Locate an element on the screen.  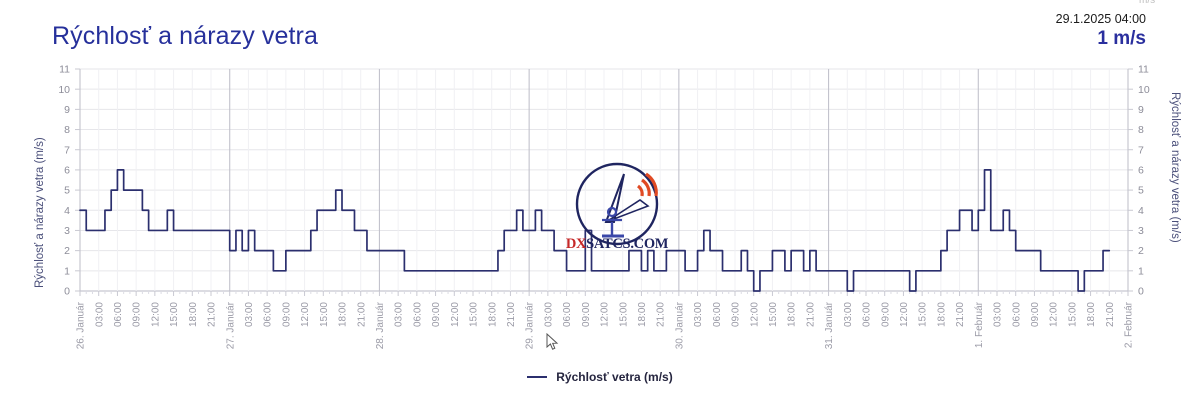
current-readout: 29.1.2025 04:00 1 m/s is located at coordinates (1101, 30).